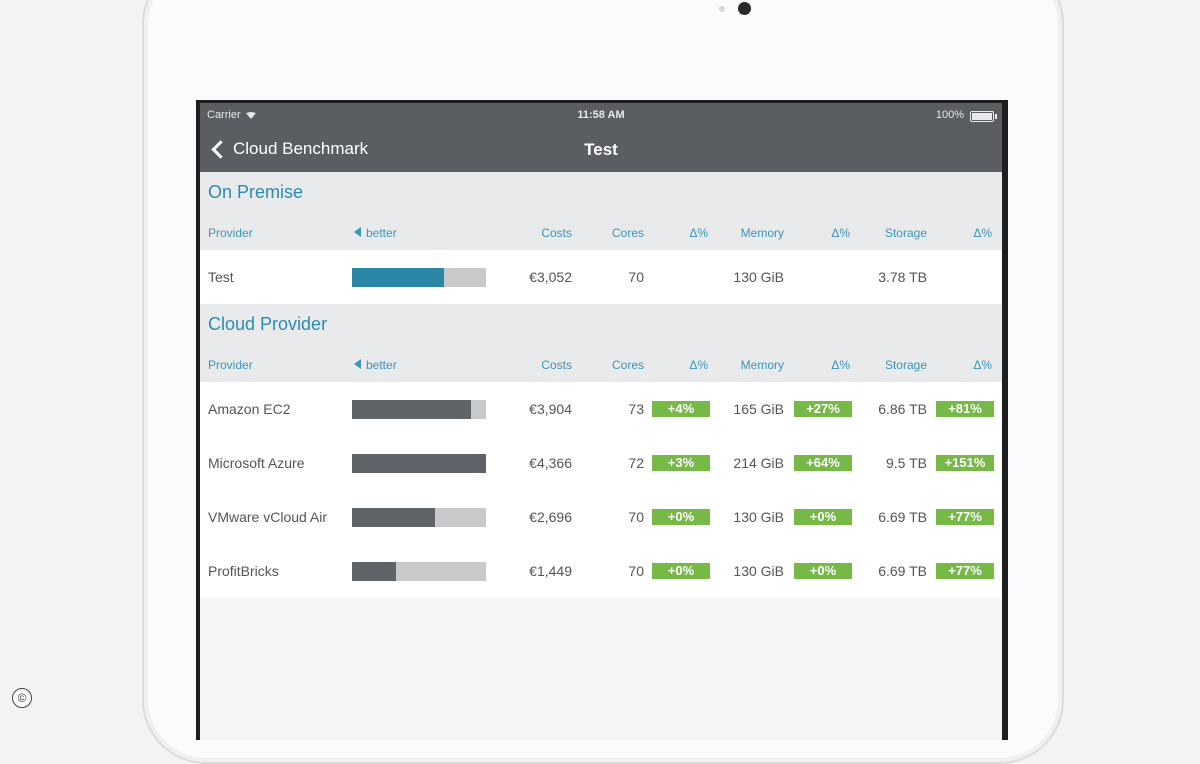 This screenshot has height=764, width=1200. I want to click on section-title: On Premise, so click(256, 192).